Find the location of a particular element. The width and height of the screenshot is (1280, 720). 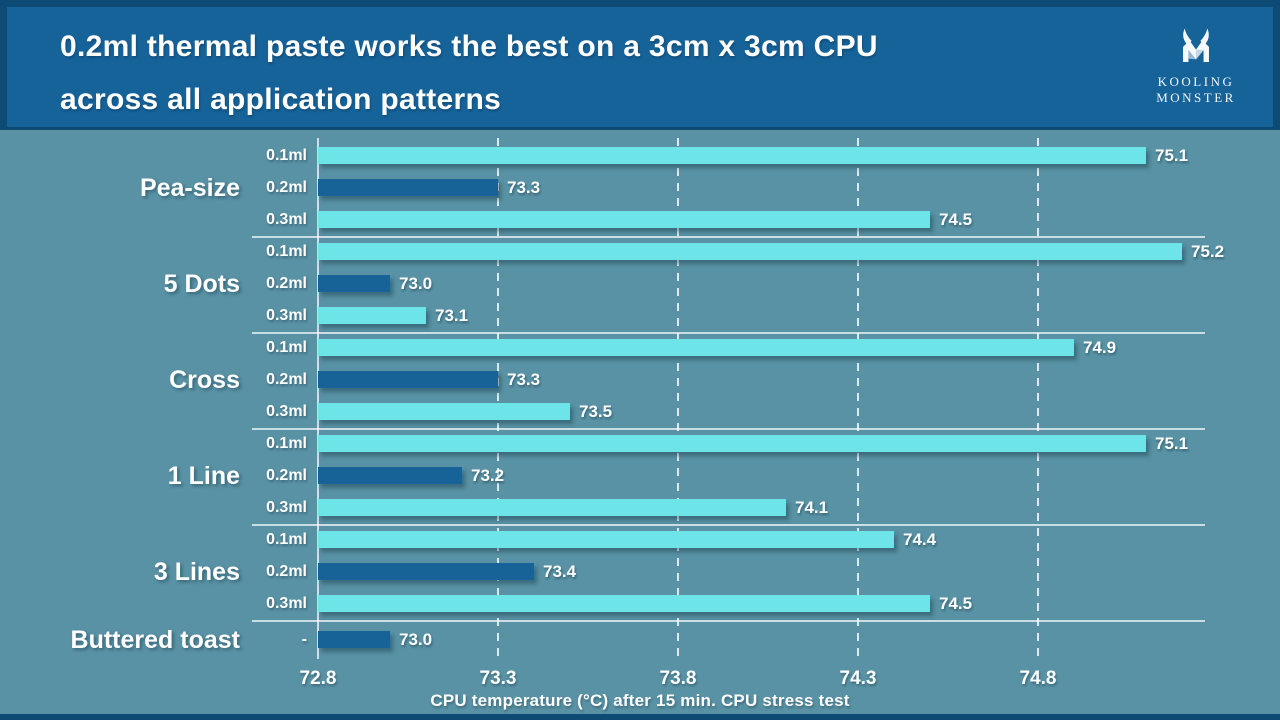

category-rows: 0.1ml 75.2 0.2ml 73.0 0.3ml 73.1 is located at coordinates (738, 284).